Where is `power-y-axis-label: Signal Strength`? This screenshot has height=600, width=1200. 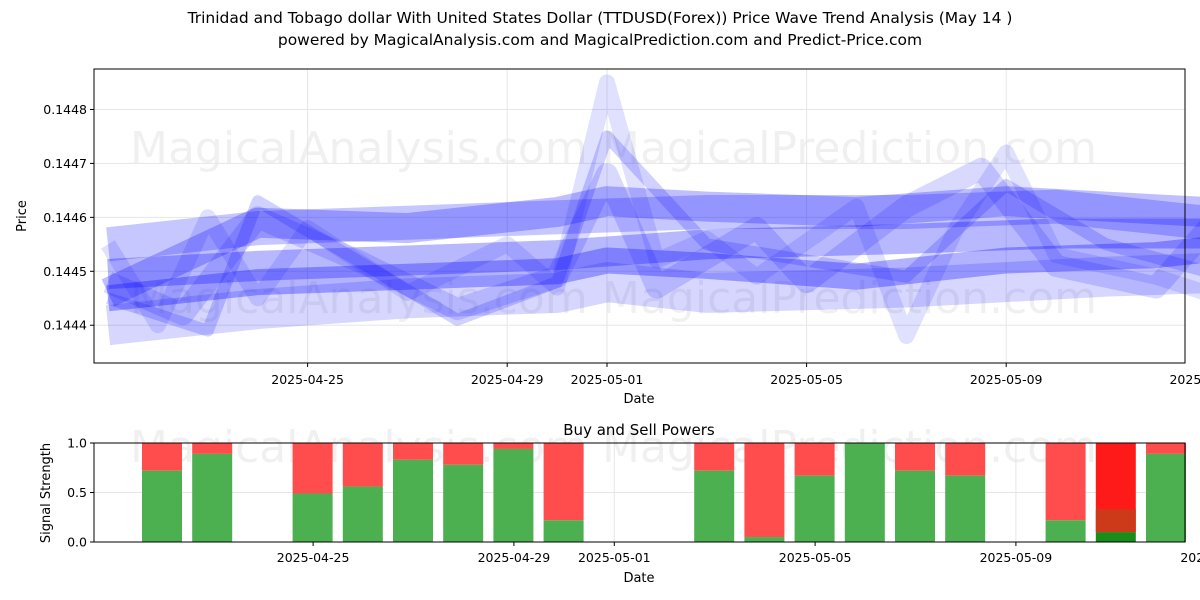
power-y-axis-label: Signal Strength is located at coordinates (46, 493).